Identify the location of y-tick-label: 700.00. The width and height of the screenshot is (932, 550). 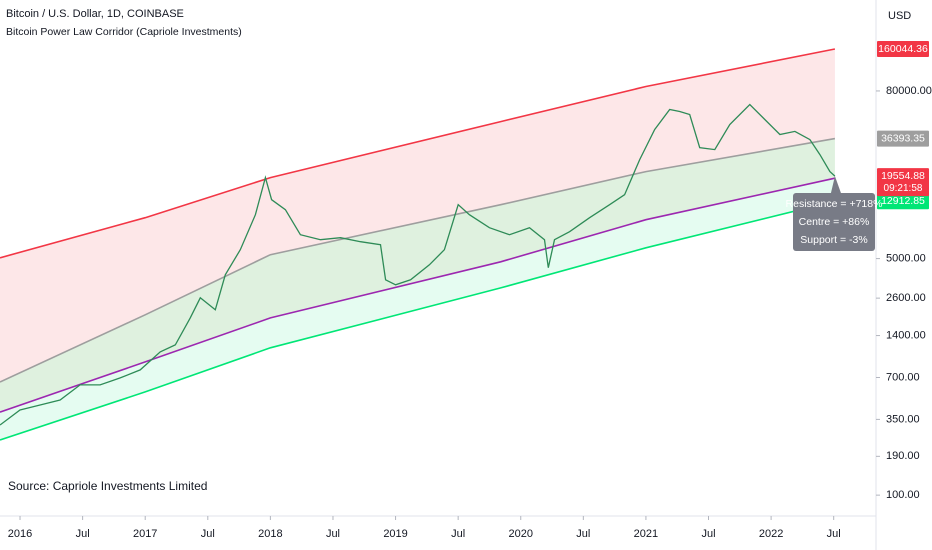
(903, 377).